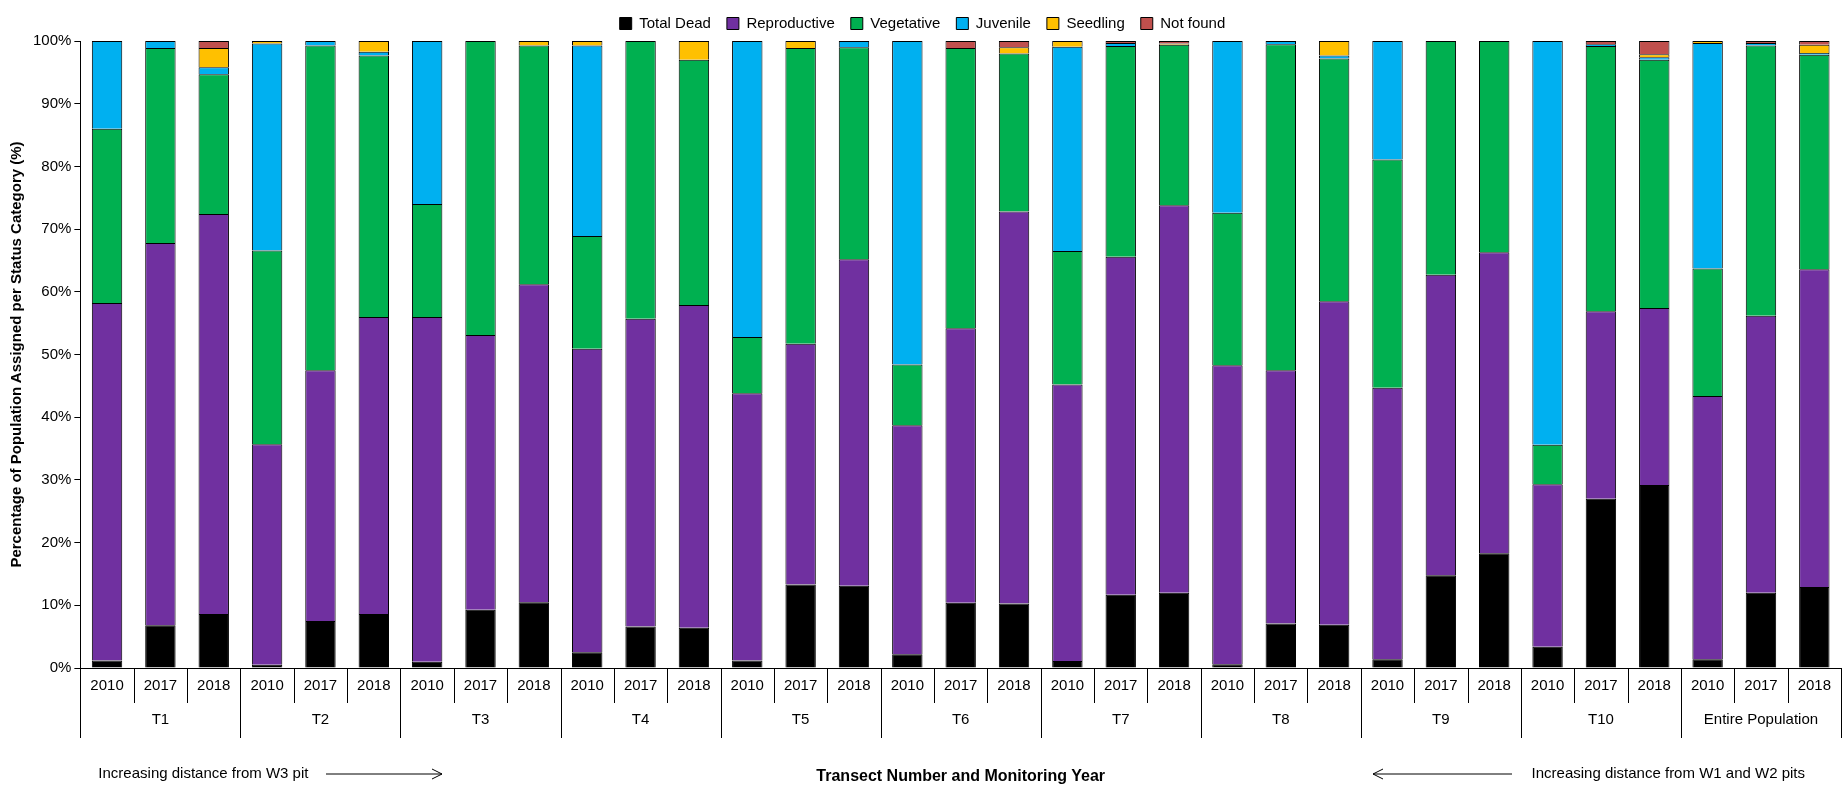 The width and height of the screenshot is (1843, 808). I want to click on text: Entire Population, so click(1761, 719).